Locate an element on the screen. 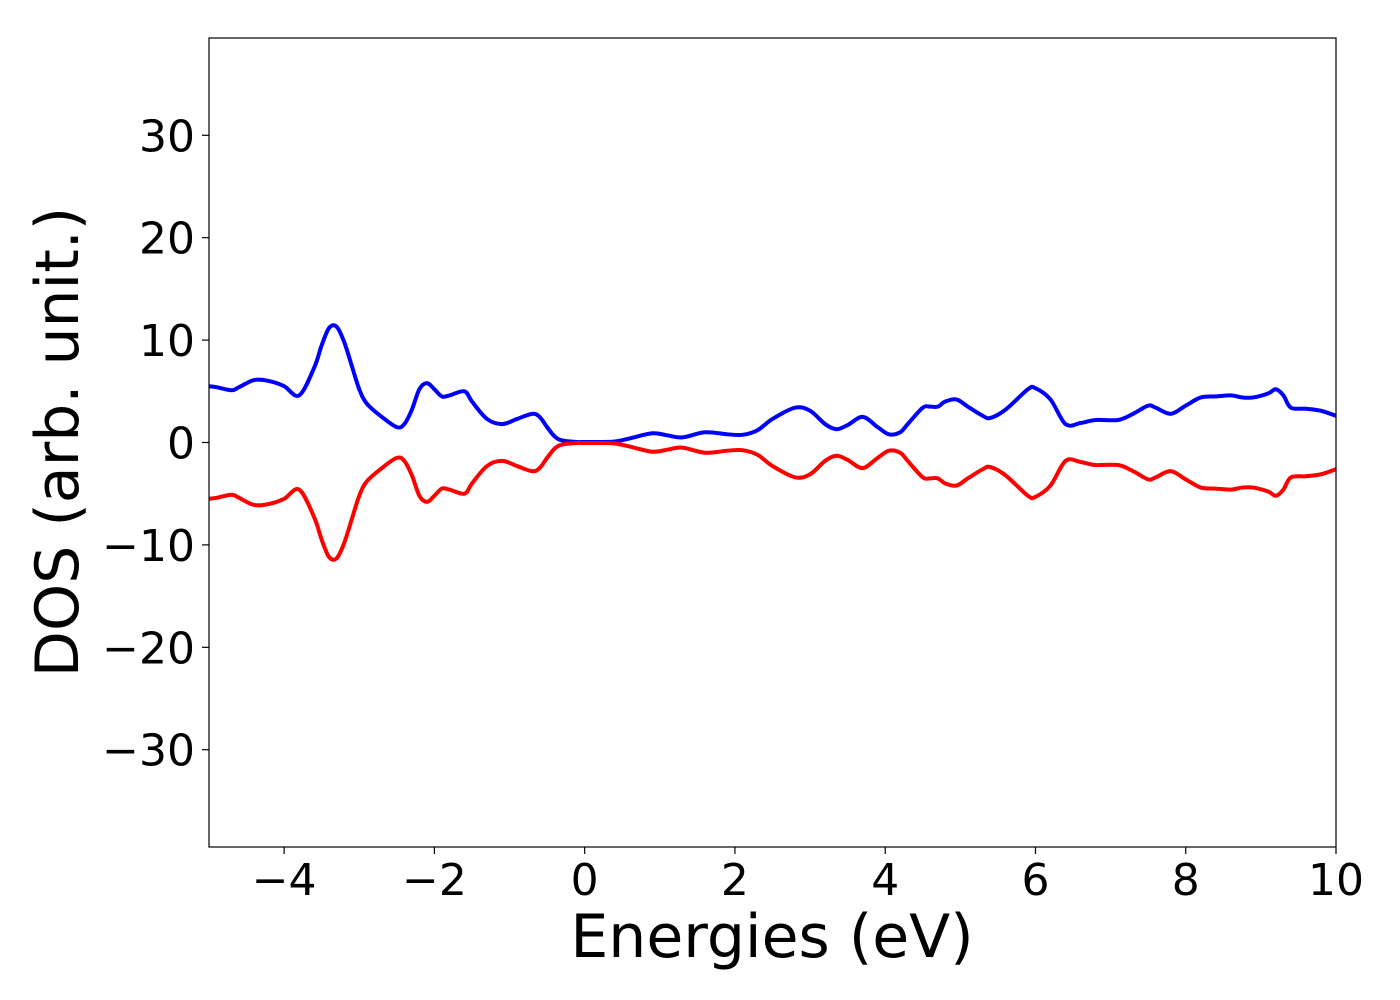 The height and width of the screenshot is (1000, 1400). y-tick-label: 10 is located at coordinates (167, 341).